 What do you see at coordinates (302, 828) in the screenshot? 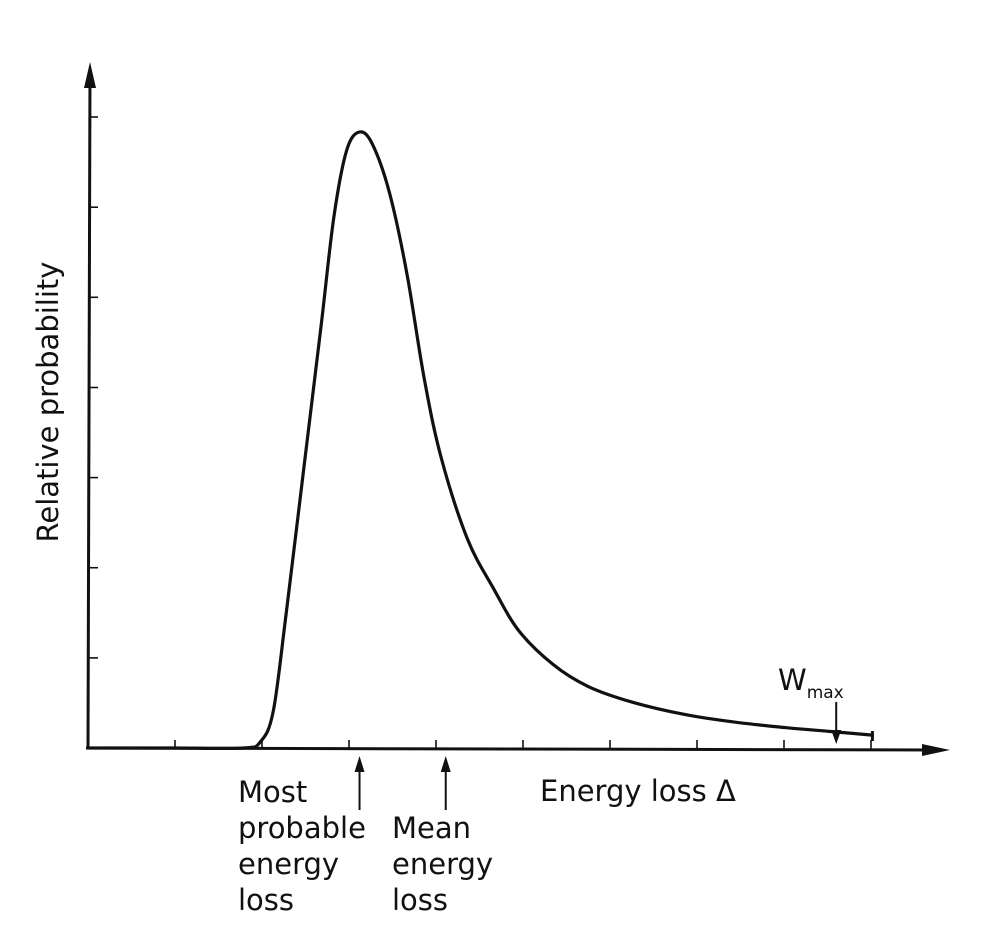
I see `most-probable-label-line-2: probable` at bounding box center [302, 828].